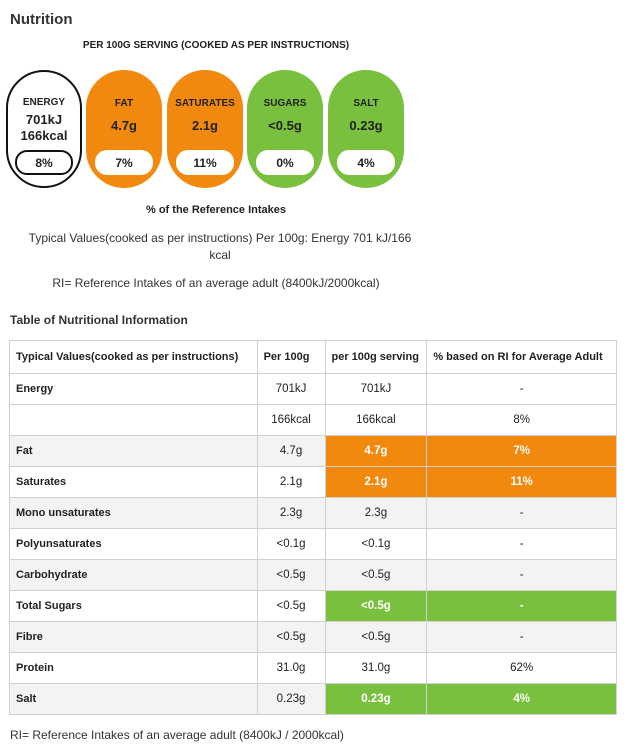 This screenshot has width=624, height=748. Describe the element at coordinates (376, 668) in the screenshot. I see `cell-per-serving: 31.0g` at that location.